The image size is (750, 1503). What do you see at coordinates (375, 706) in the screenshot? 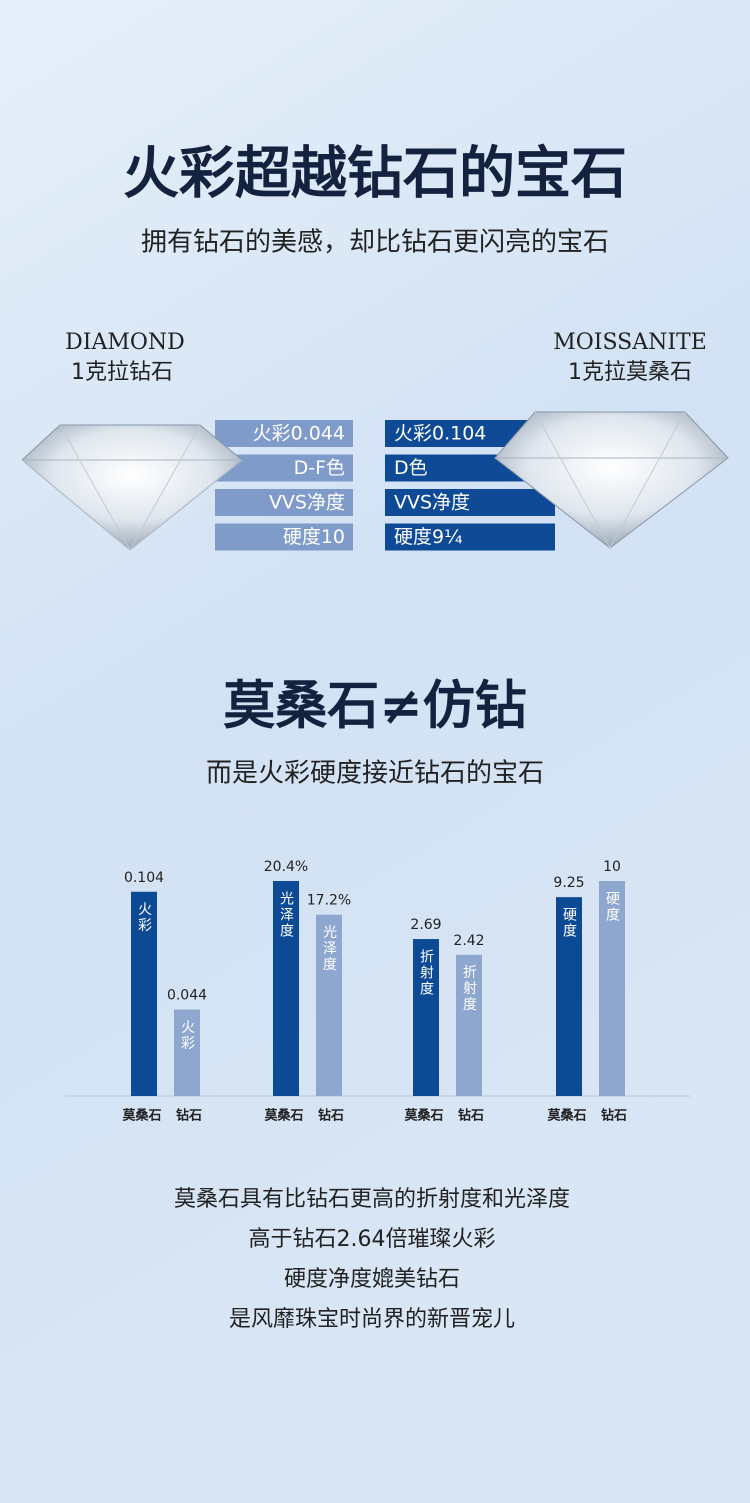
I see `section-title: 莫桑石≠仿钻` at bounding box center [375, 706].